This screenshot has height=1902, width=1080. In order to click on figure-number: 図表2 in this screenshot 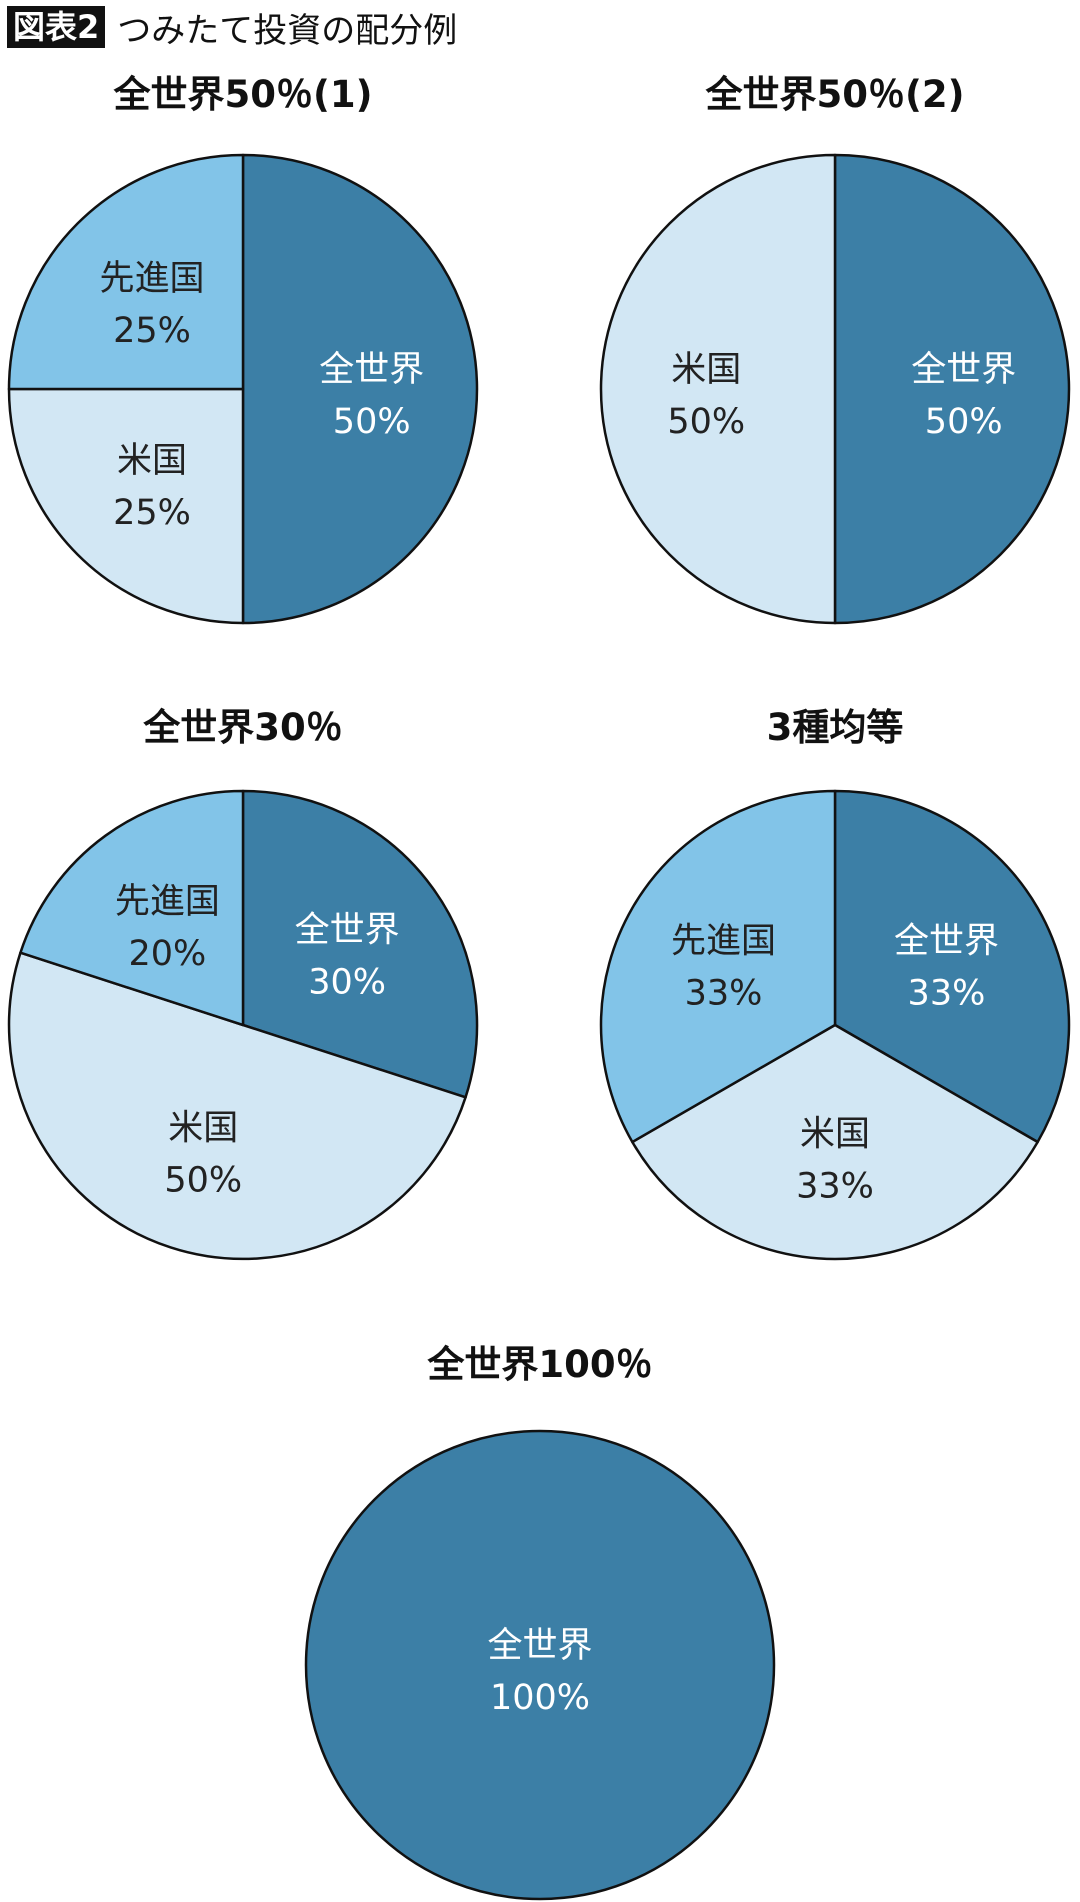, I will do `click(56, 27)`.